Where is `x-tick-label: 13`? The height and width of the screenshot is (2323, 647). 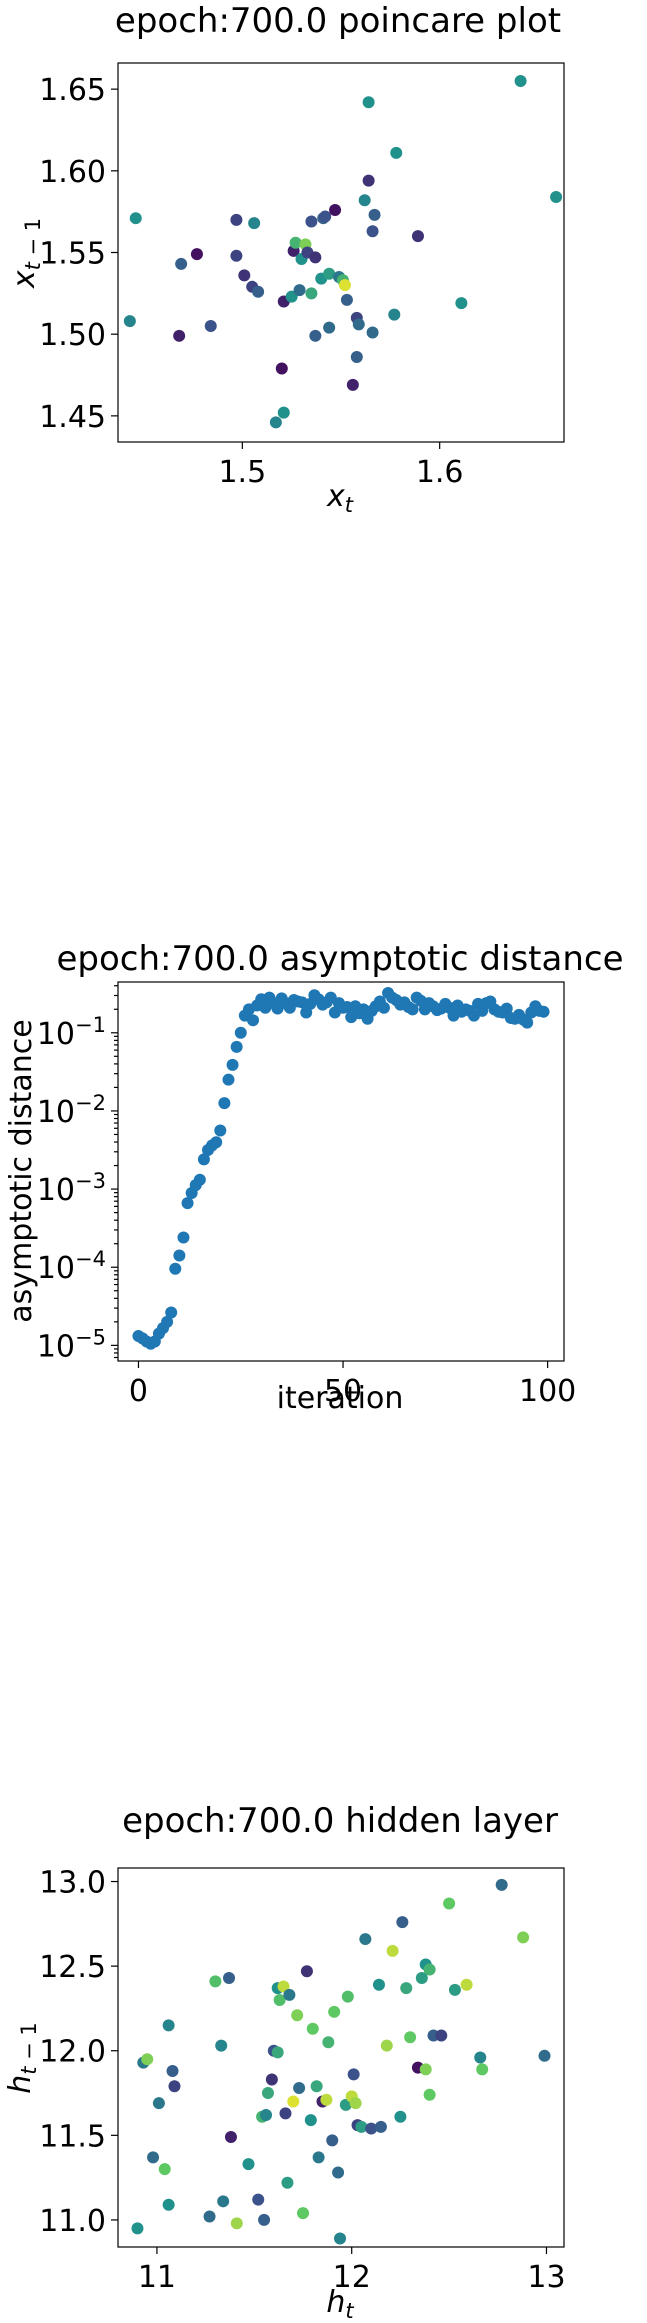
x-tick-label: 13 is located at coordinates (546, 2277).